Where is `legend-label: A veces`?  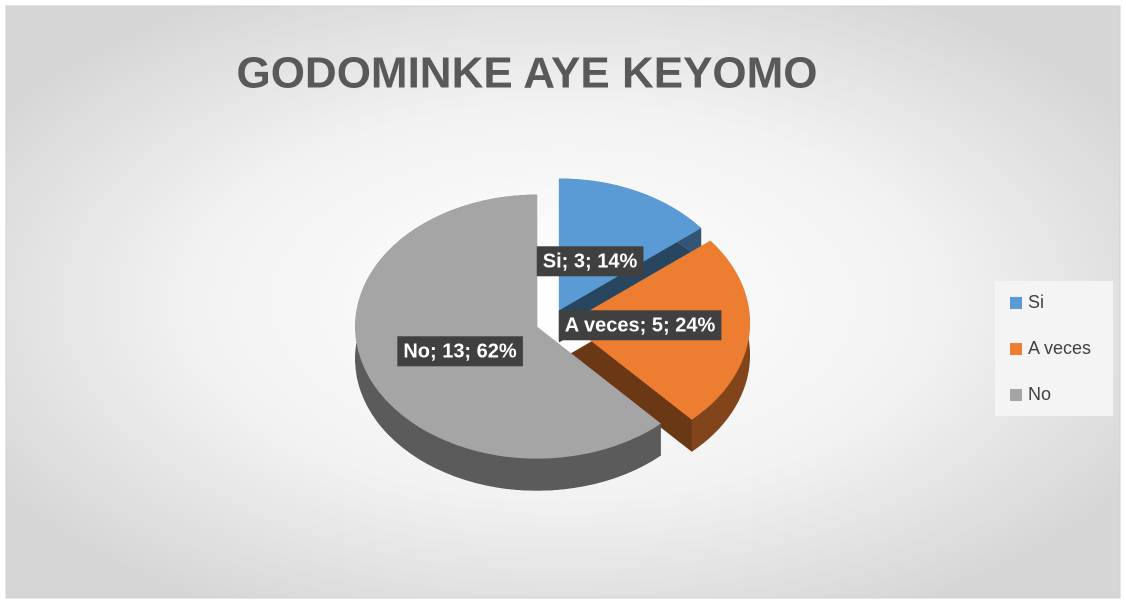 legend-label: A veces is located at coordinates (1059, 348).